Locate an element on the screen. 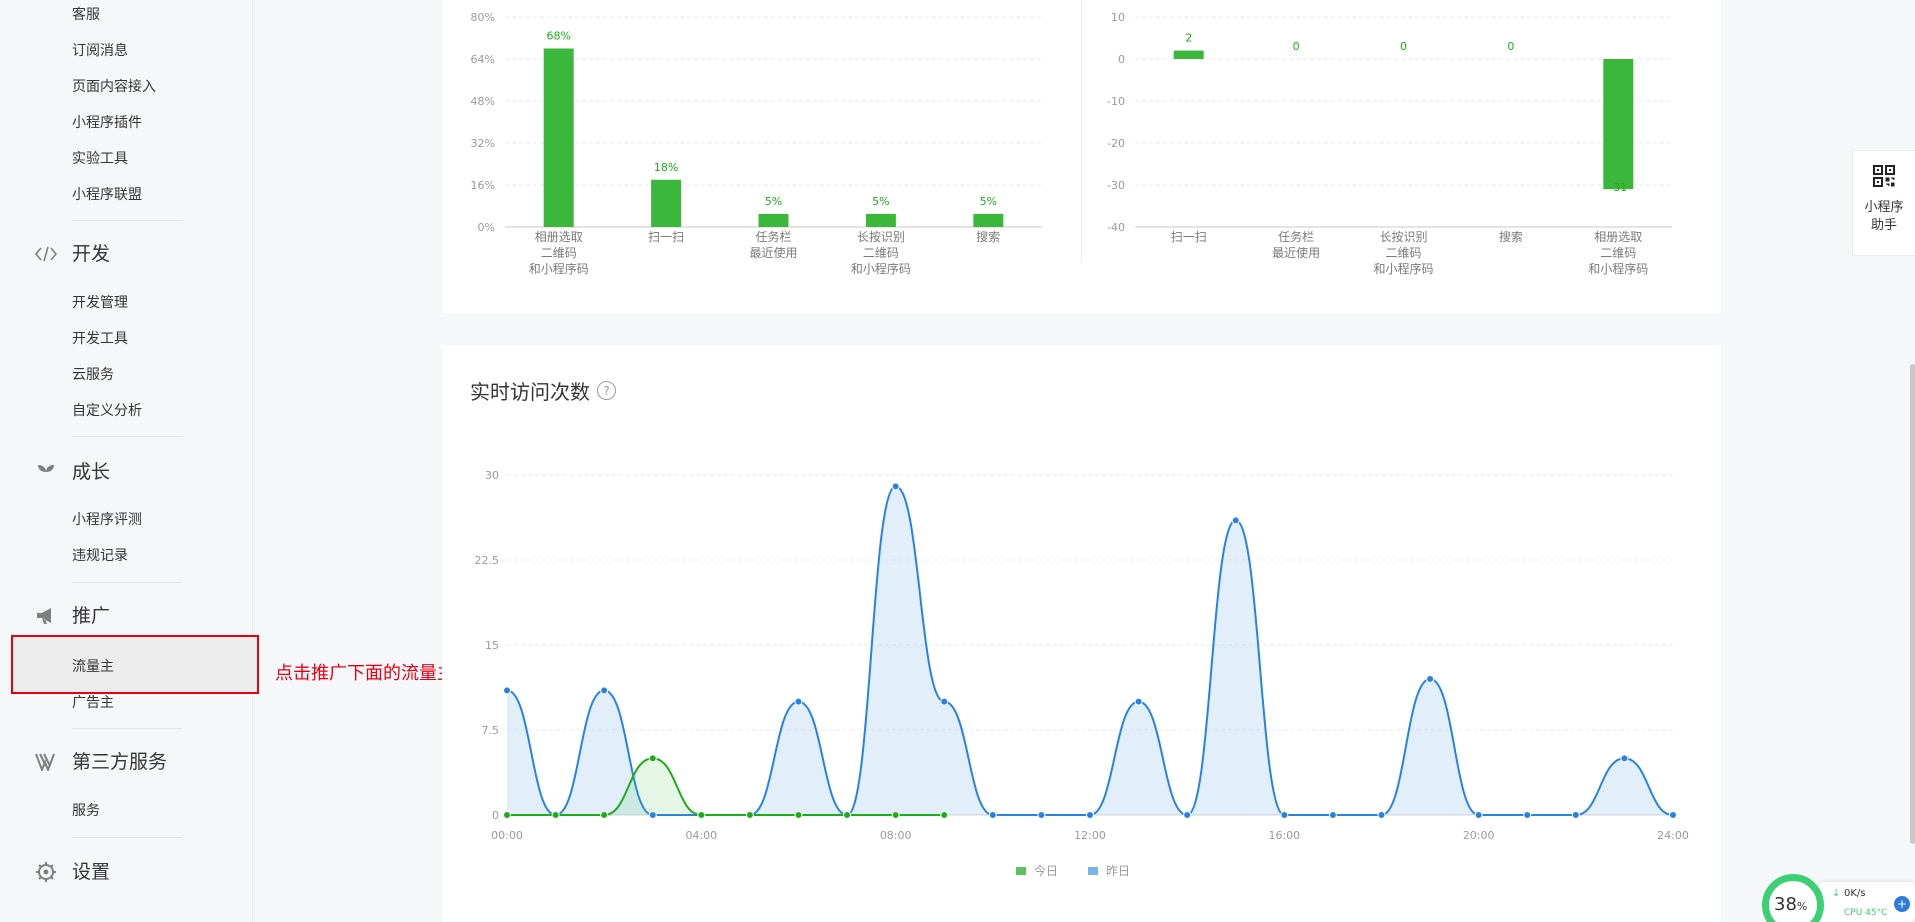  sidebar-item-services: 服务 is located at coordinates (86, 811).